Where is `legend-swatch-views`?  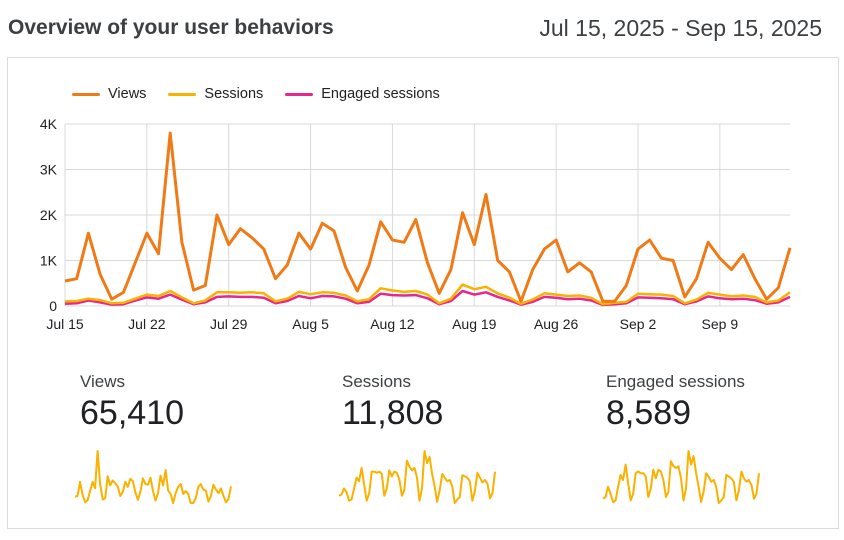 legend-swatch-views is located at coordinates (86, 94).